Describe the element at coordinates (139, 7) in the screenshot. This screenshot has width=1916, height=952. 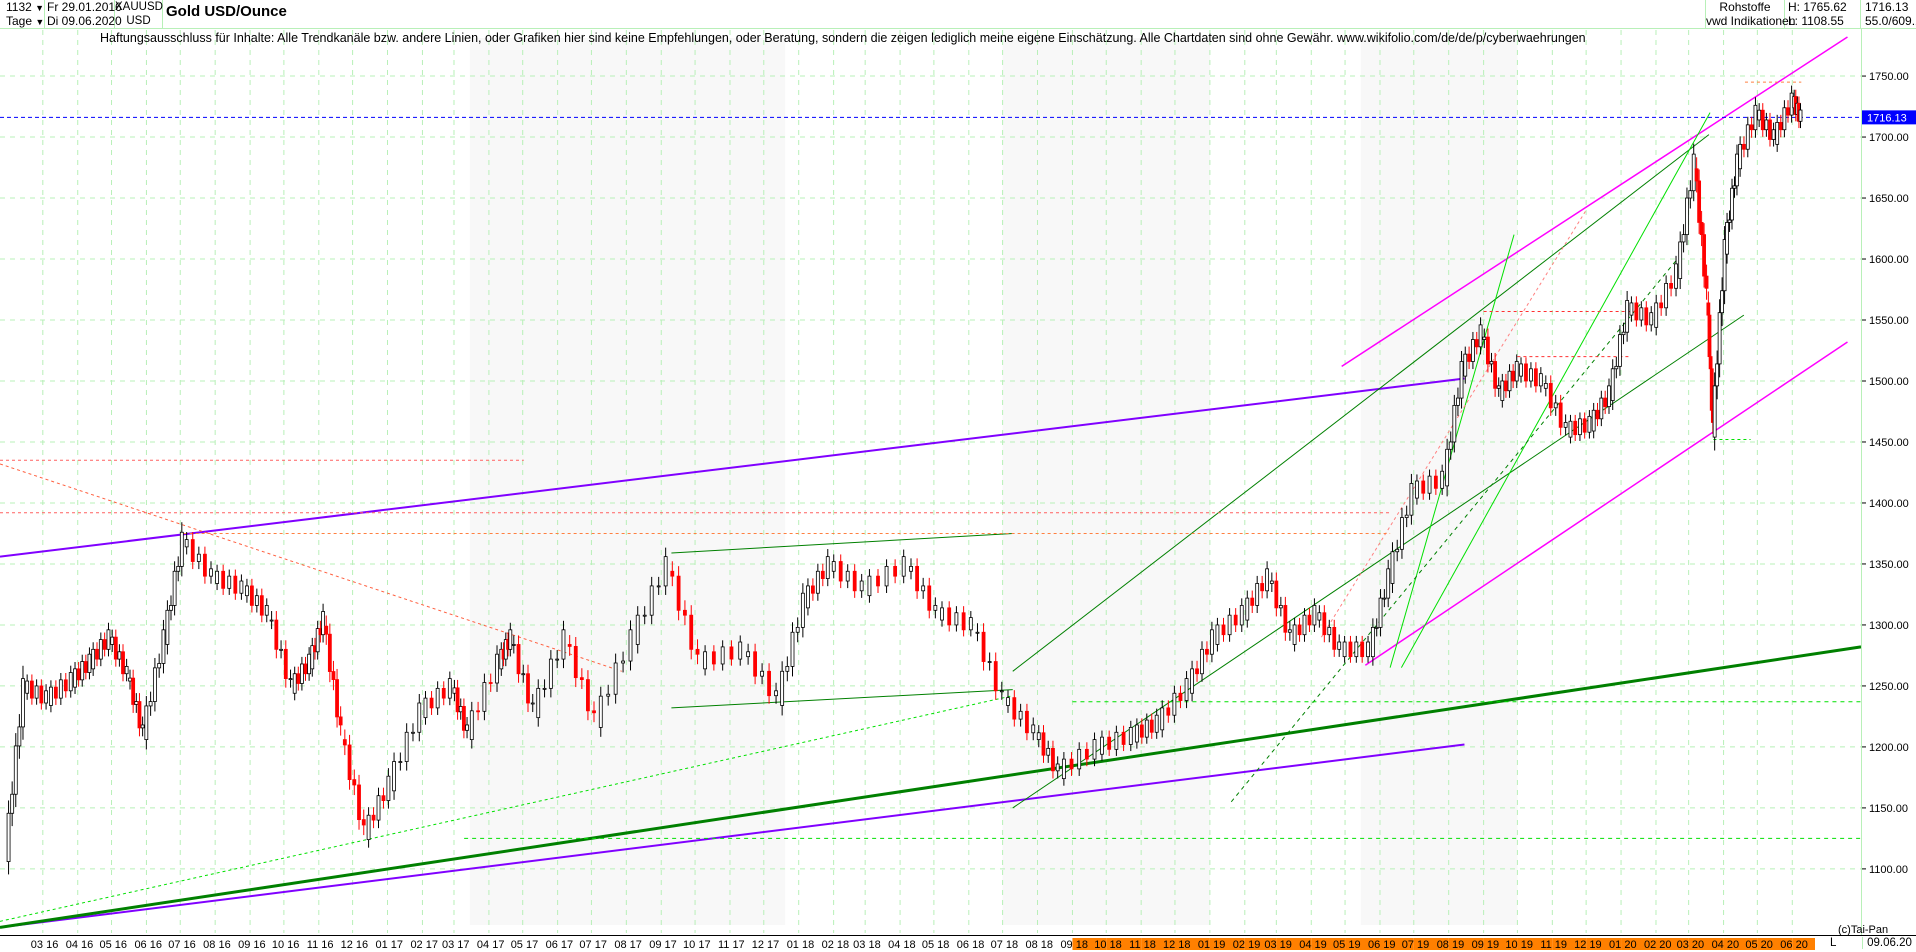
I see `symbol: XAUUSD` at that location.